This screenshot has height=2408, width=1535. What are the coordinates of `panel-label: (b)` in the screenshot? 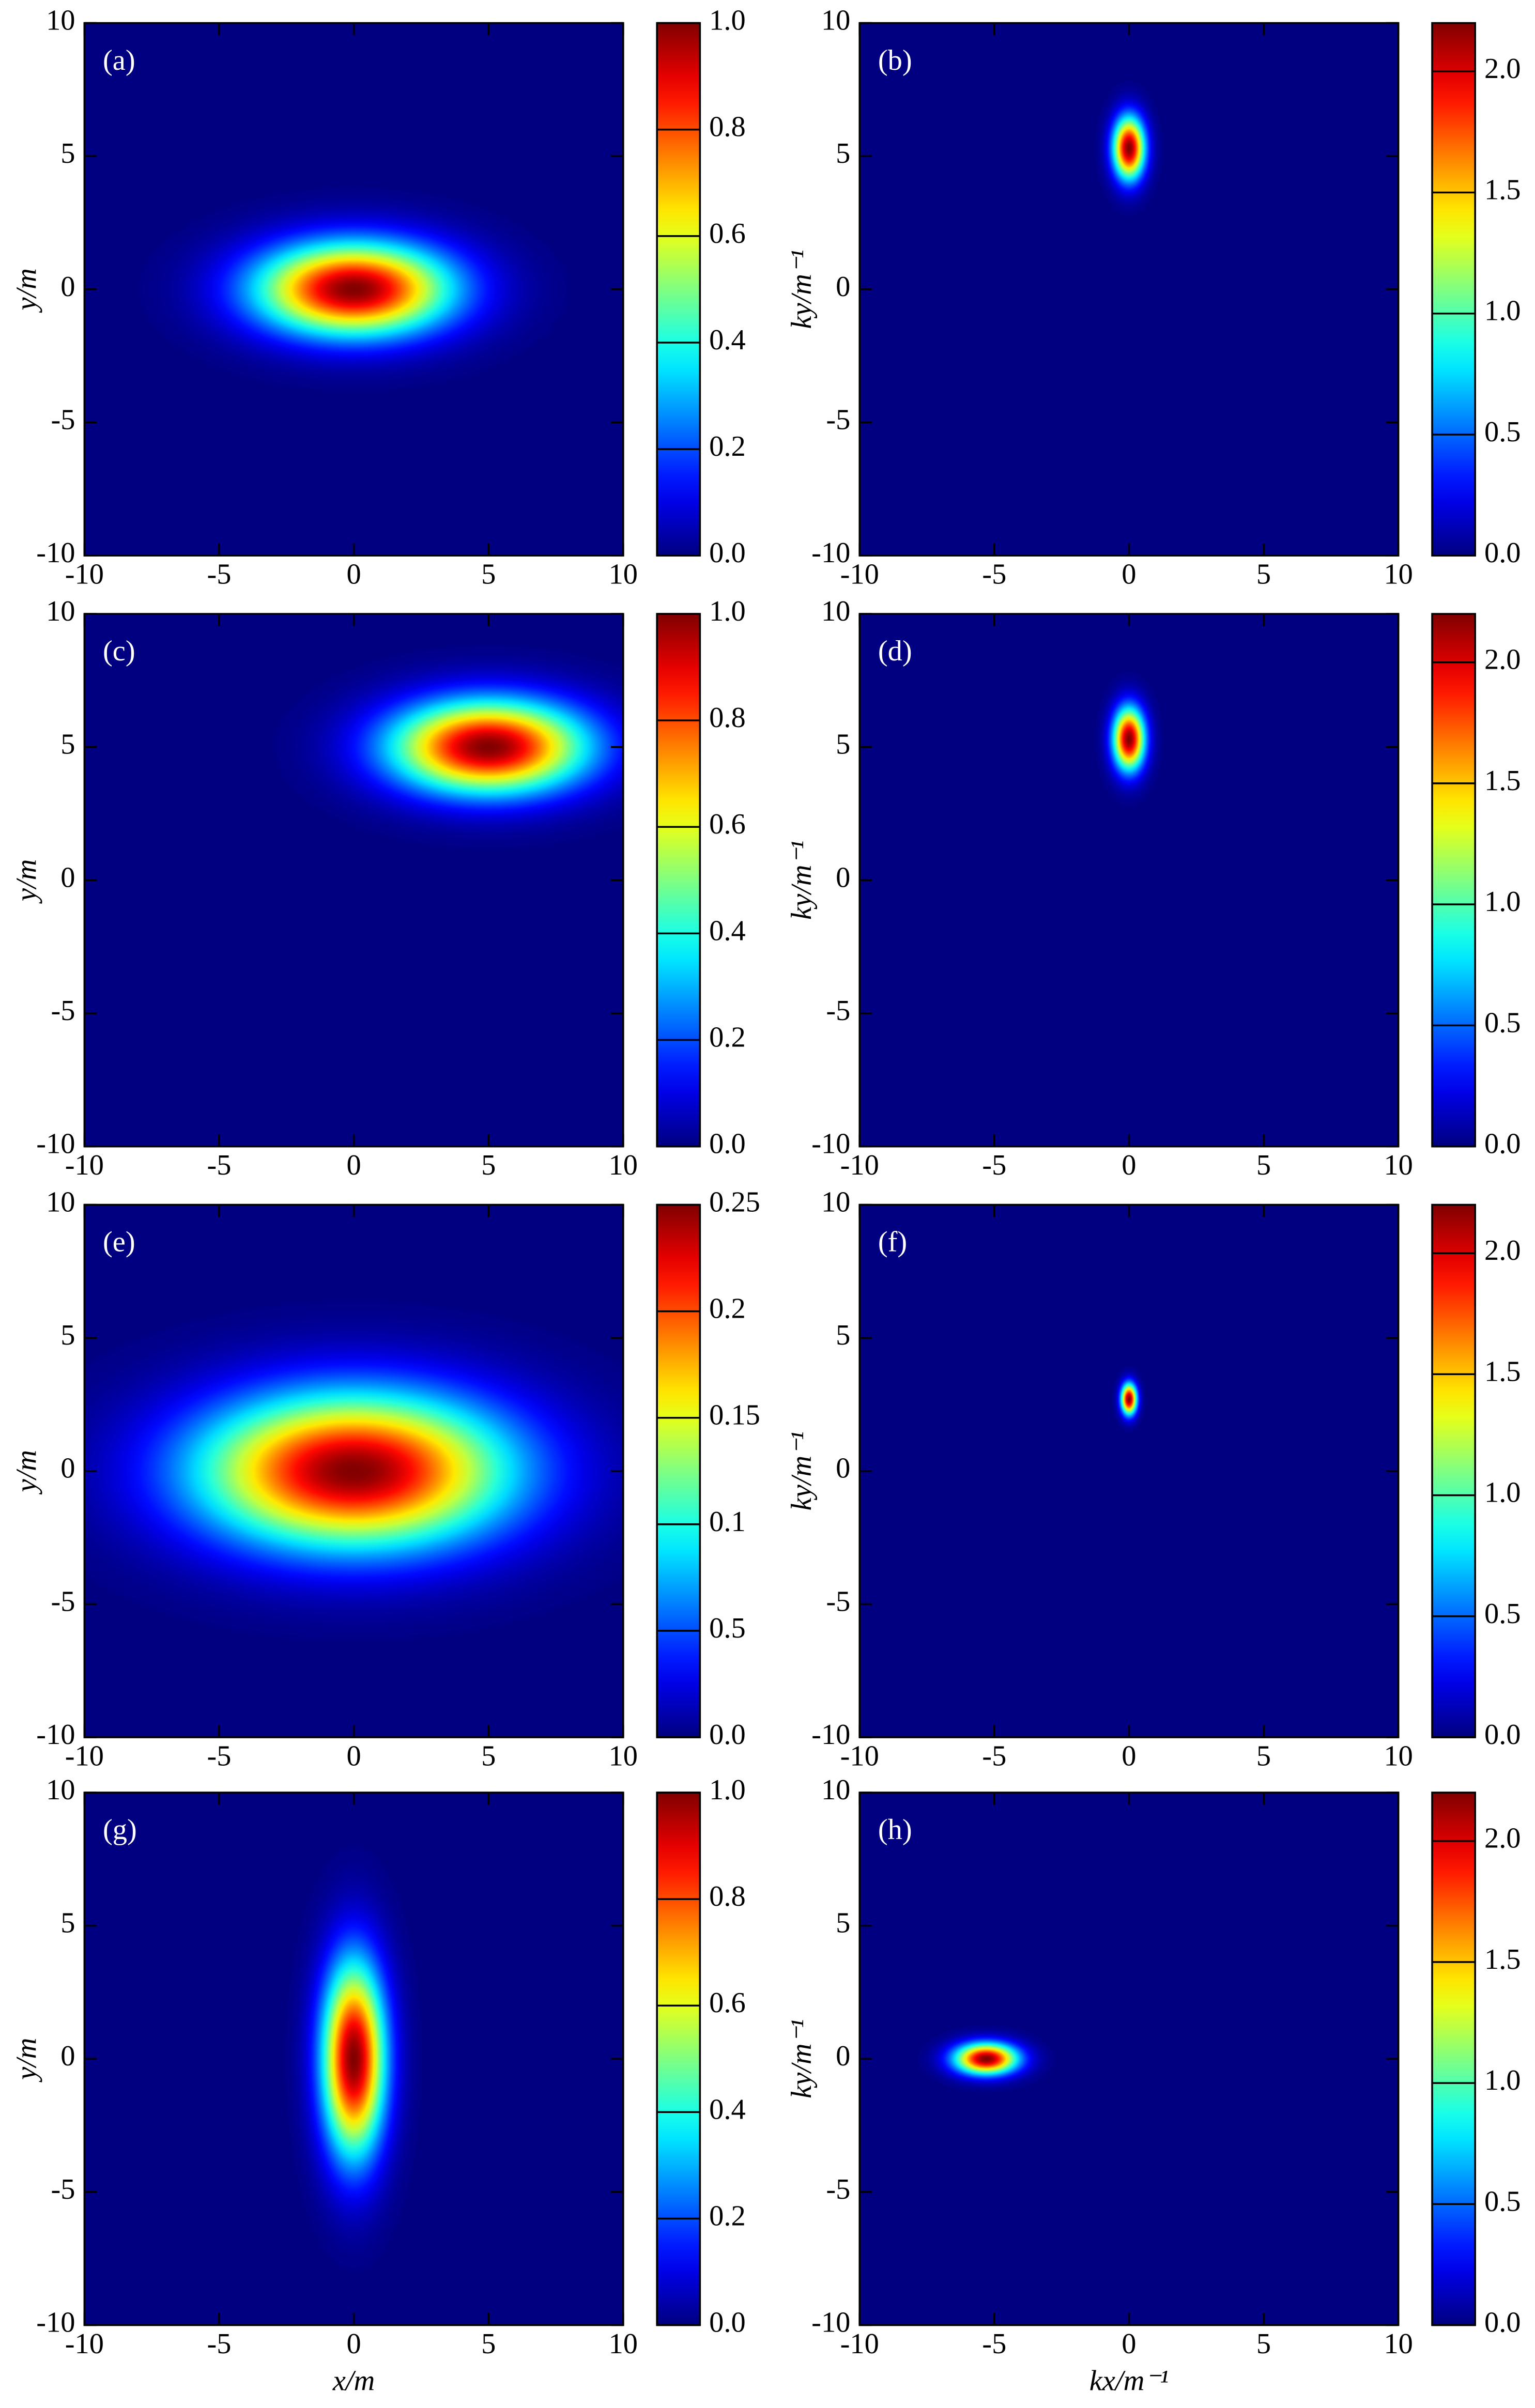 It's located at (895, 60).